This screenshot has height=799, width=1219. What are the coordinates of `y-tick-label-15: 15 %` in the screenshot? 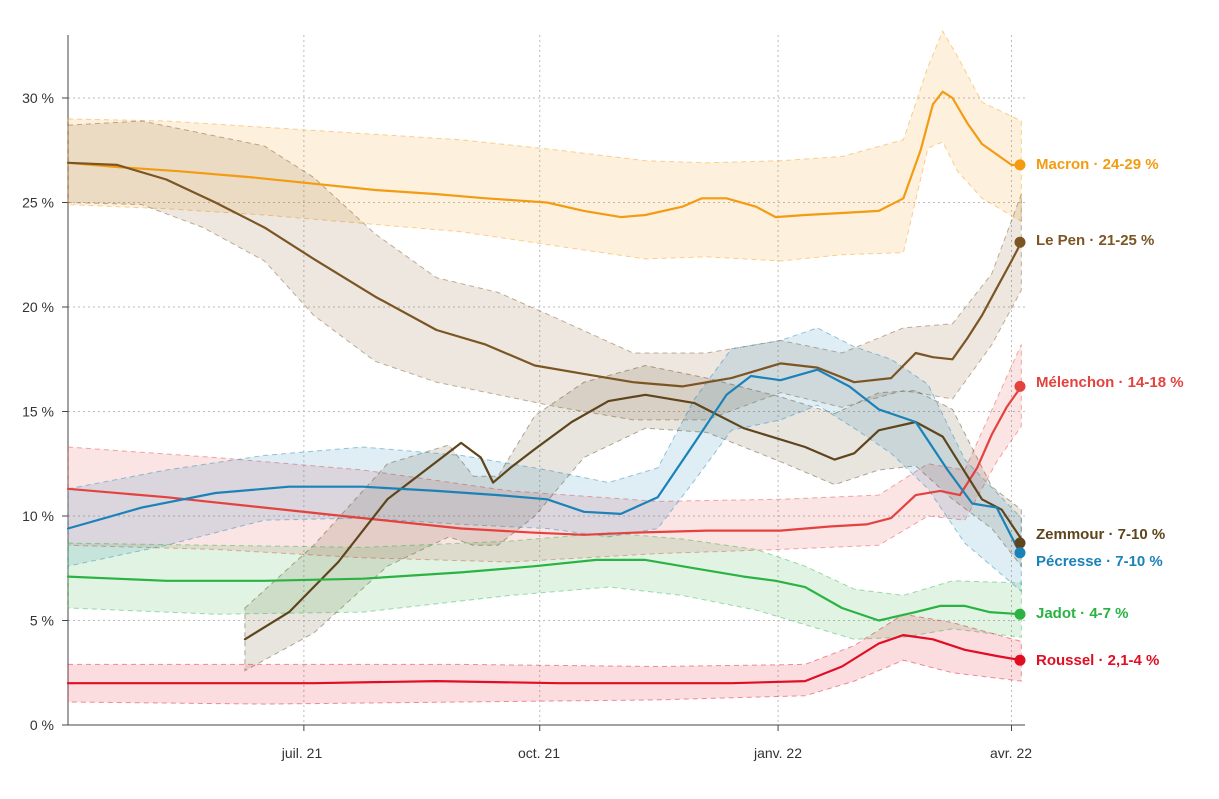 It's located at (38, 412).